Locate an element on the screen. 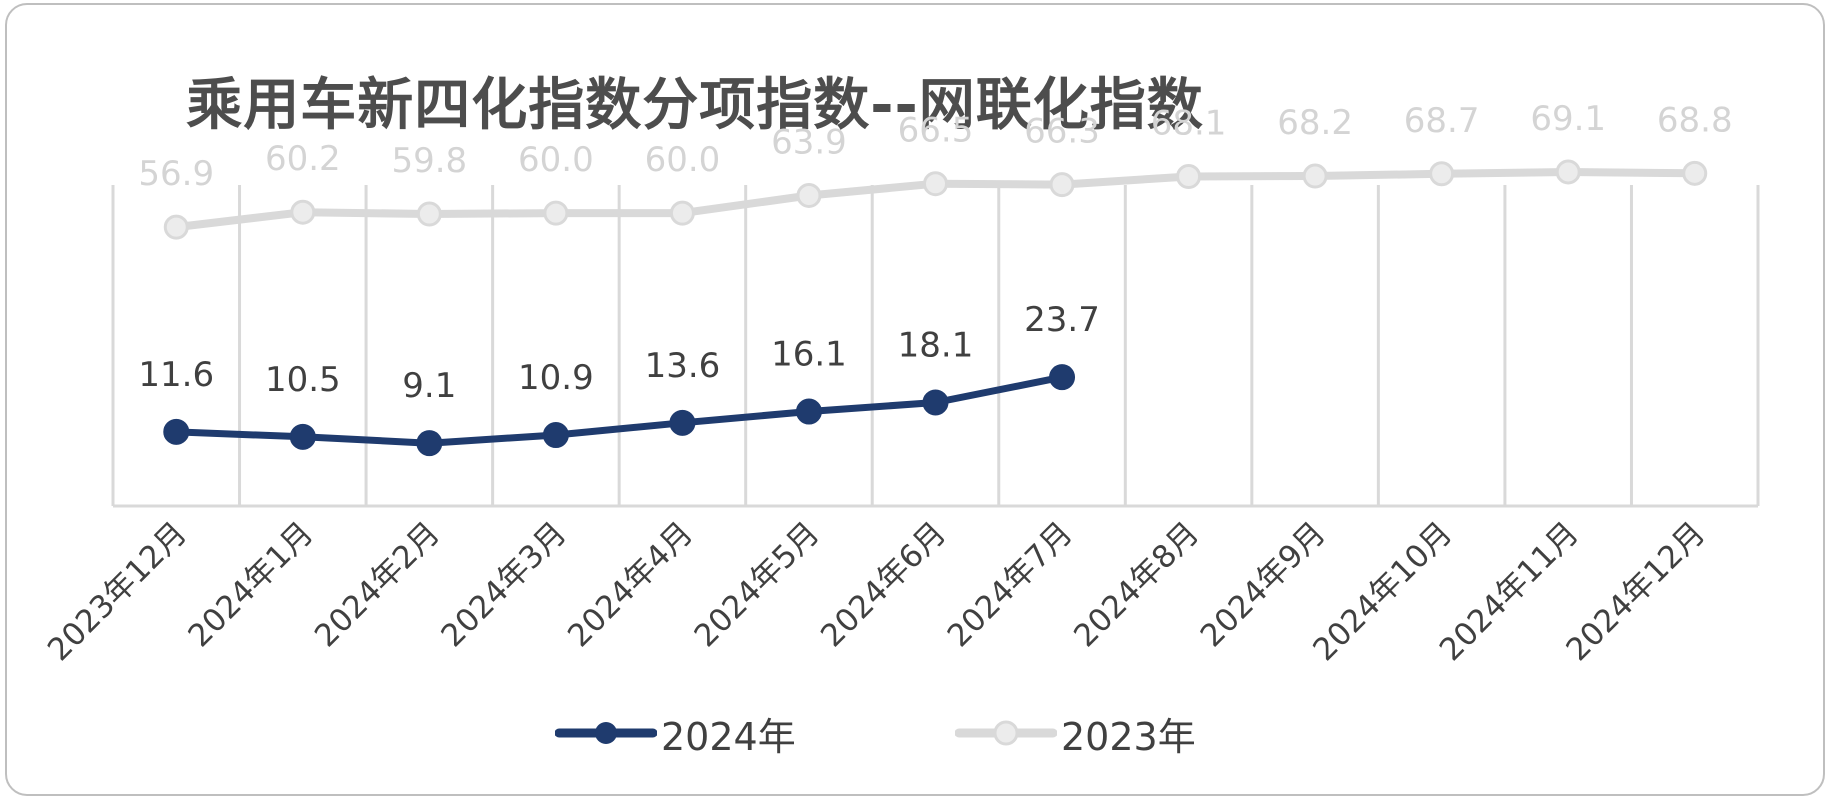 The width and height of the screenshot is (1834, 803). data-label: 69.1 is located at coordinates (1568, 119).